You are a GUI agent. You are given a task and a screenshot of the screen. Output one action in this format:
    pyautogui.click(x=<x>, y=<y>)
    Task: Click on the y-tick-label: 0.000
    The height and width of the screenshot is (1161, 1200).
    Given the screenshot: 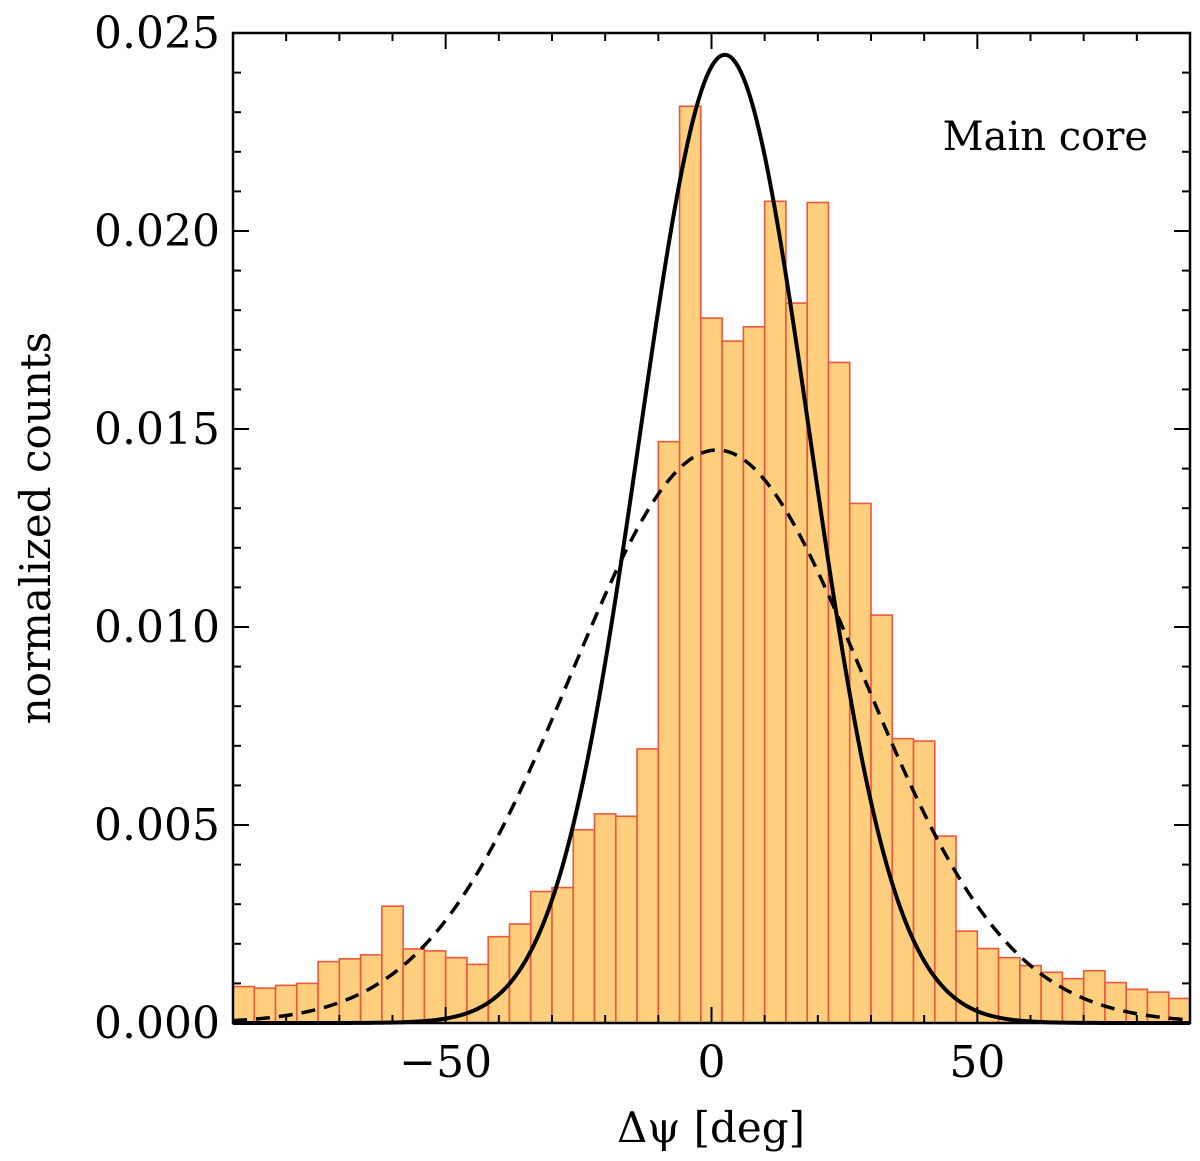 What is the action you would take?
    pyautogui.click(x=157, y=1023)
    